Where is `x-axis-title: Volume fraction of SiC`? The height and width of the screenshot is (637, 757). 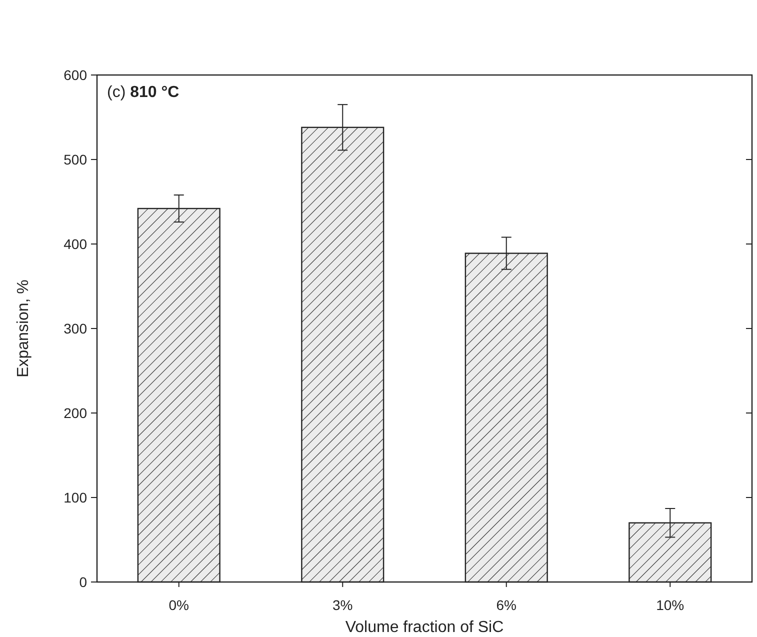 x-axis-title: Volume fraction of SiC is located at coordinates (424, 627).